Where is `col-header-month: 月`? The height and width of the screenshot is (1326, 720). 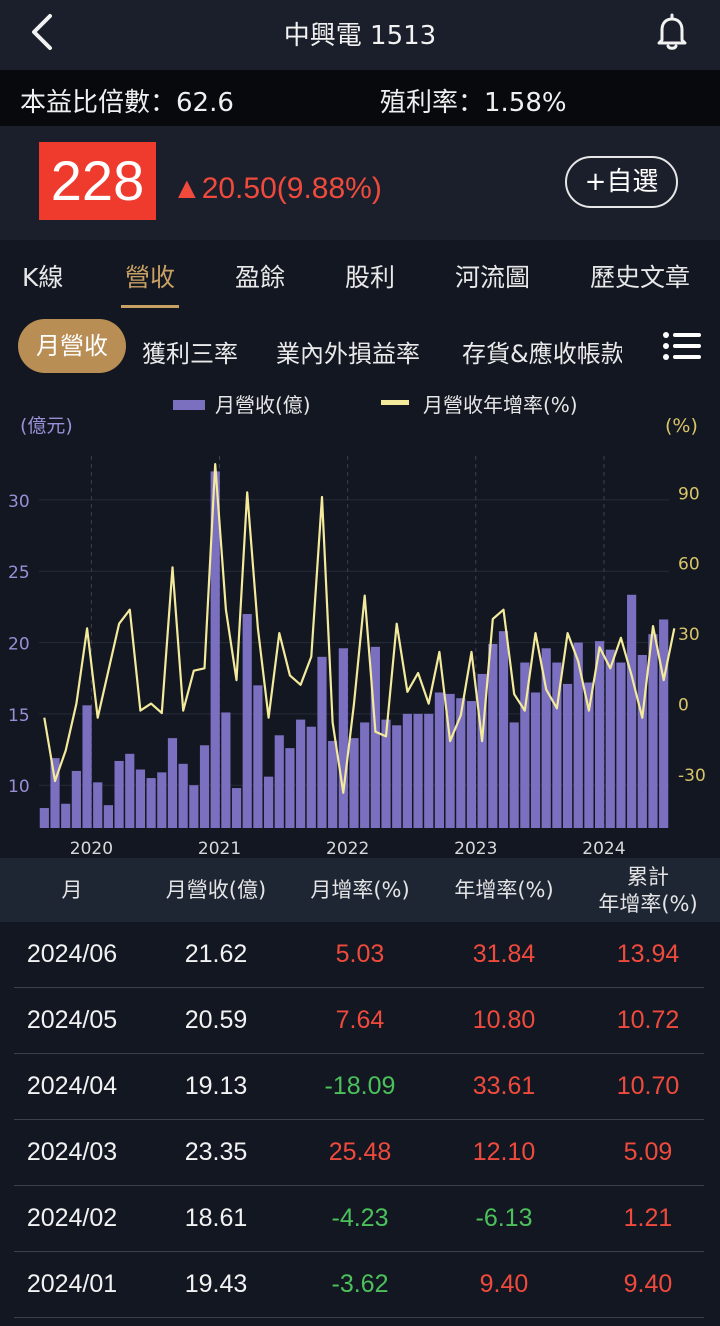 col-header-month: 月 is located at coordinates (72, 890).